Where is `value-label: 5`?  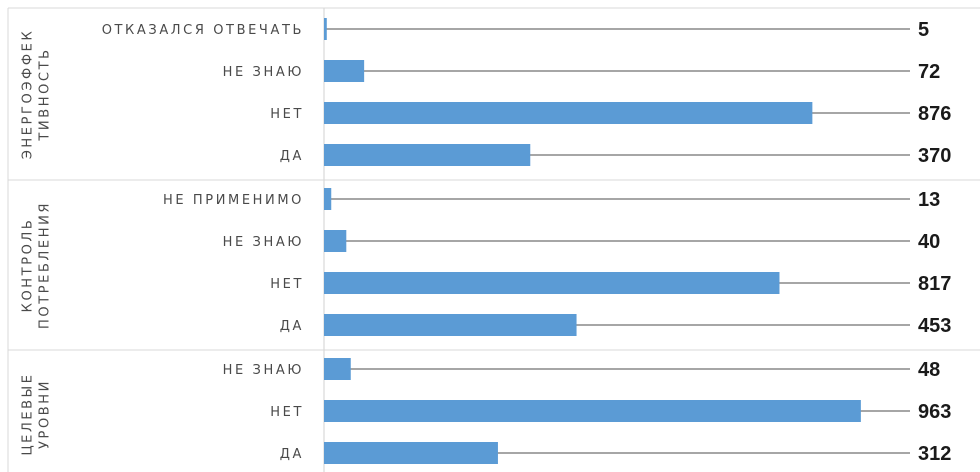
value-label: 5 is located at coordinates (923, 30).